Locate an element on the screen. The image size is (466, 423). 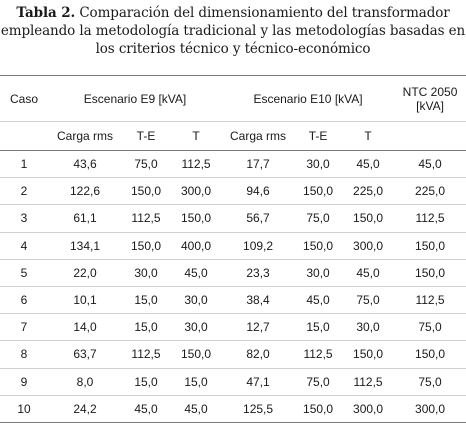
cell-e10-t: 225,0 is located at coordinates (368, 191).